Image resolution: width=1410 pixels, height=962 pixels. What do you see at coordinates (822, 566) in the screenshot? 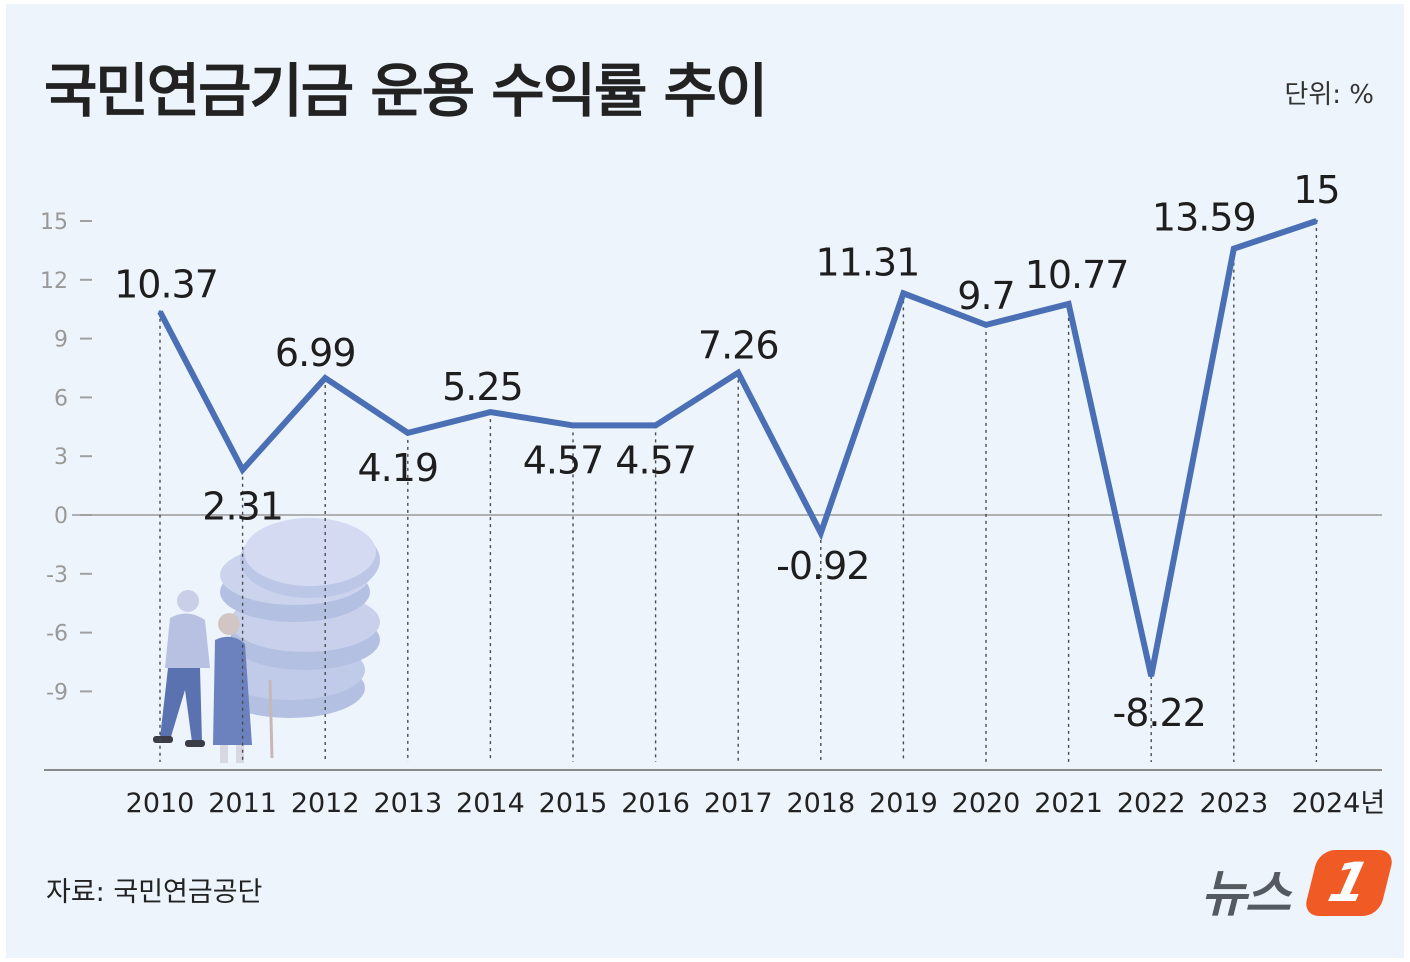
I see `data-label: -0.92` at bounding box center [822, 566].